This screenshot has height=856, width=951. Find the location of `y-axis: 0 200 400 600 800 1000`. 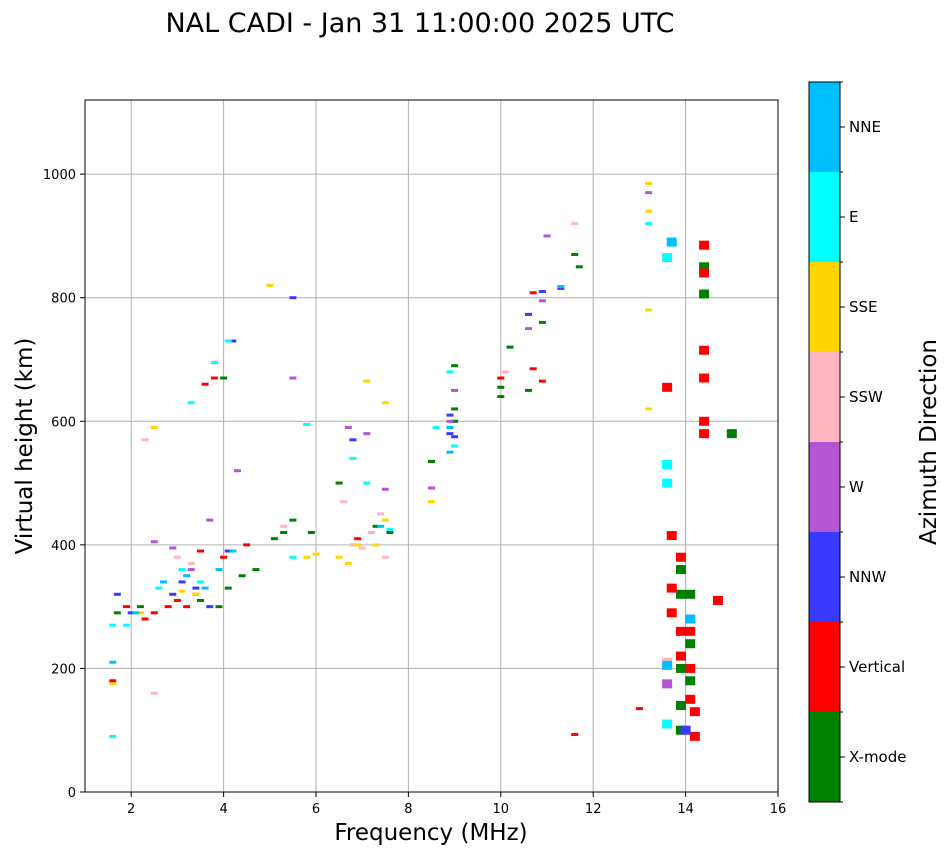

y-axis: 0 200 400 600 800 1000 is located at coordinates (64, 484).